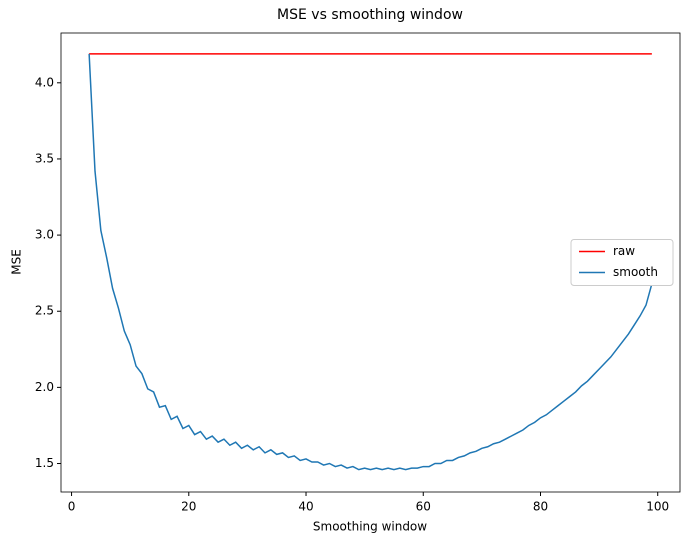 The image size is (691, 545). Describe the element at coordinates (540, 507) in the screenshot. I see `x-tick-label: 80` at that location.